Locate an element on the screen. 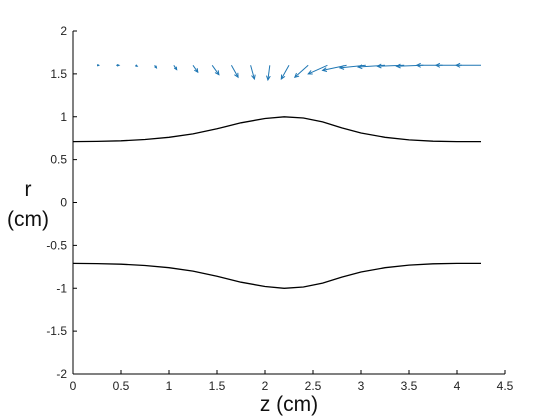 This screenshot has height=420, width=560. y-tick-label: 0.5 is located at coordinates (58, 160).